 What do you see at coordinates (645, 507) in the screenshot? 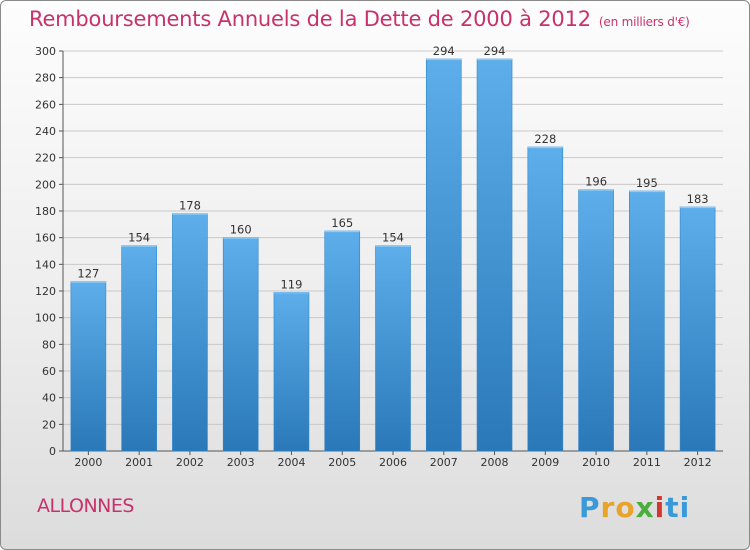
I see `logo-letter: x` at bounding box center [645, 507].